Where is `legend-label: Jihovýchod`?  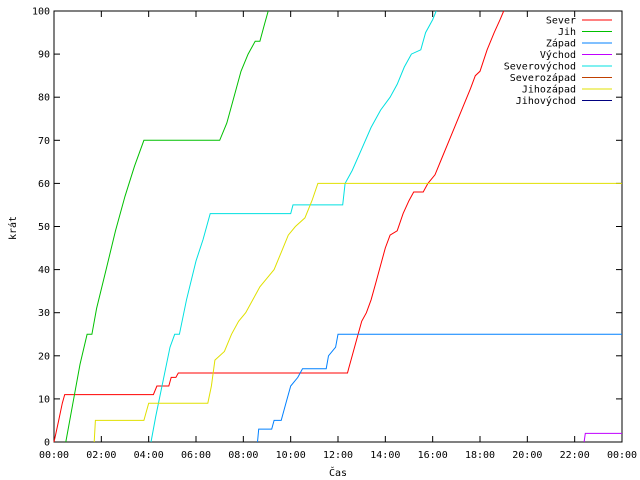
legend-label: Jihovýchod is located at coordinates (546, 101).